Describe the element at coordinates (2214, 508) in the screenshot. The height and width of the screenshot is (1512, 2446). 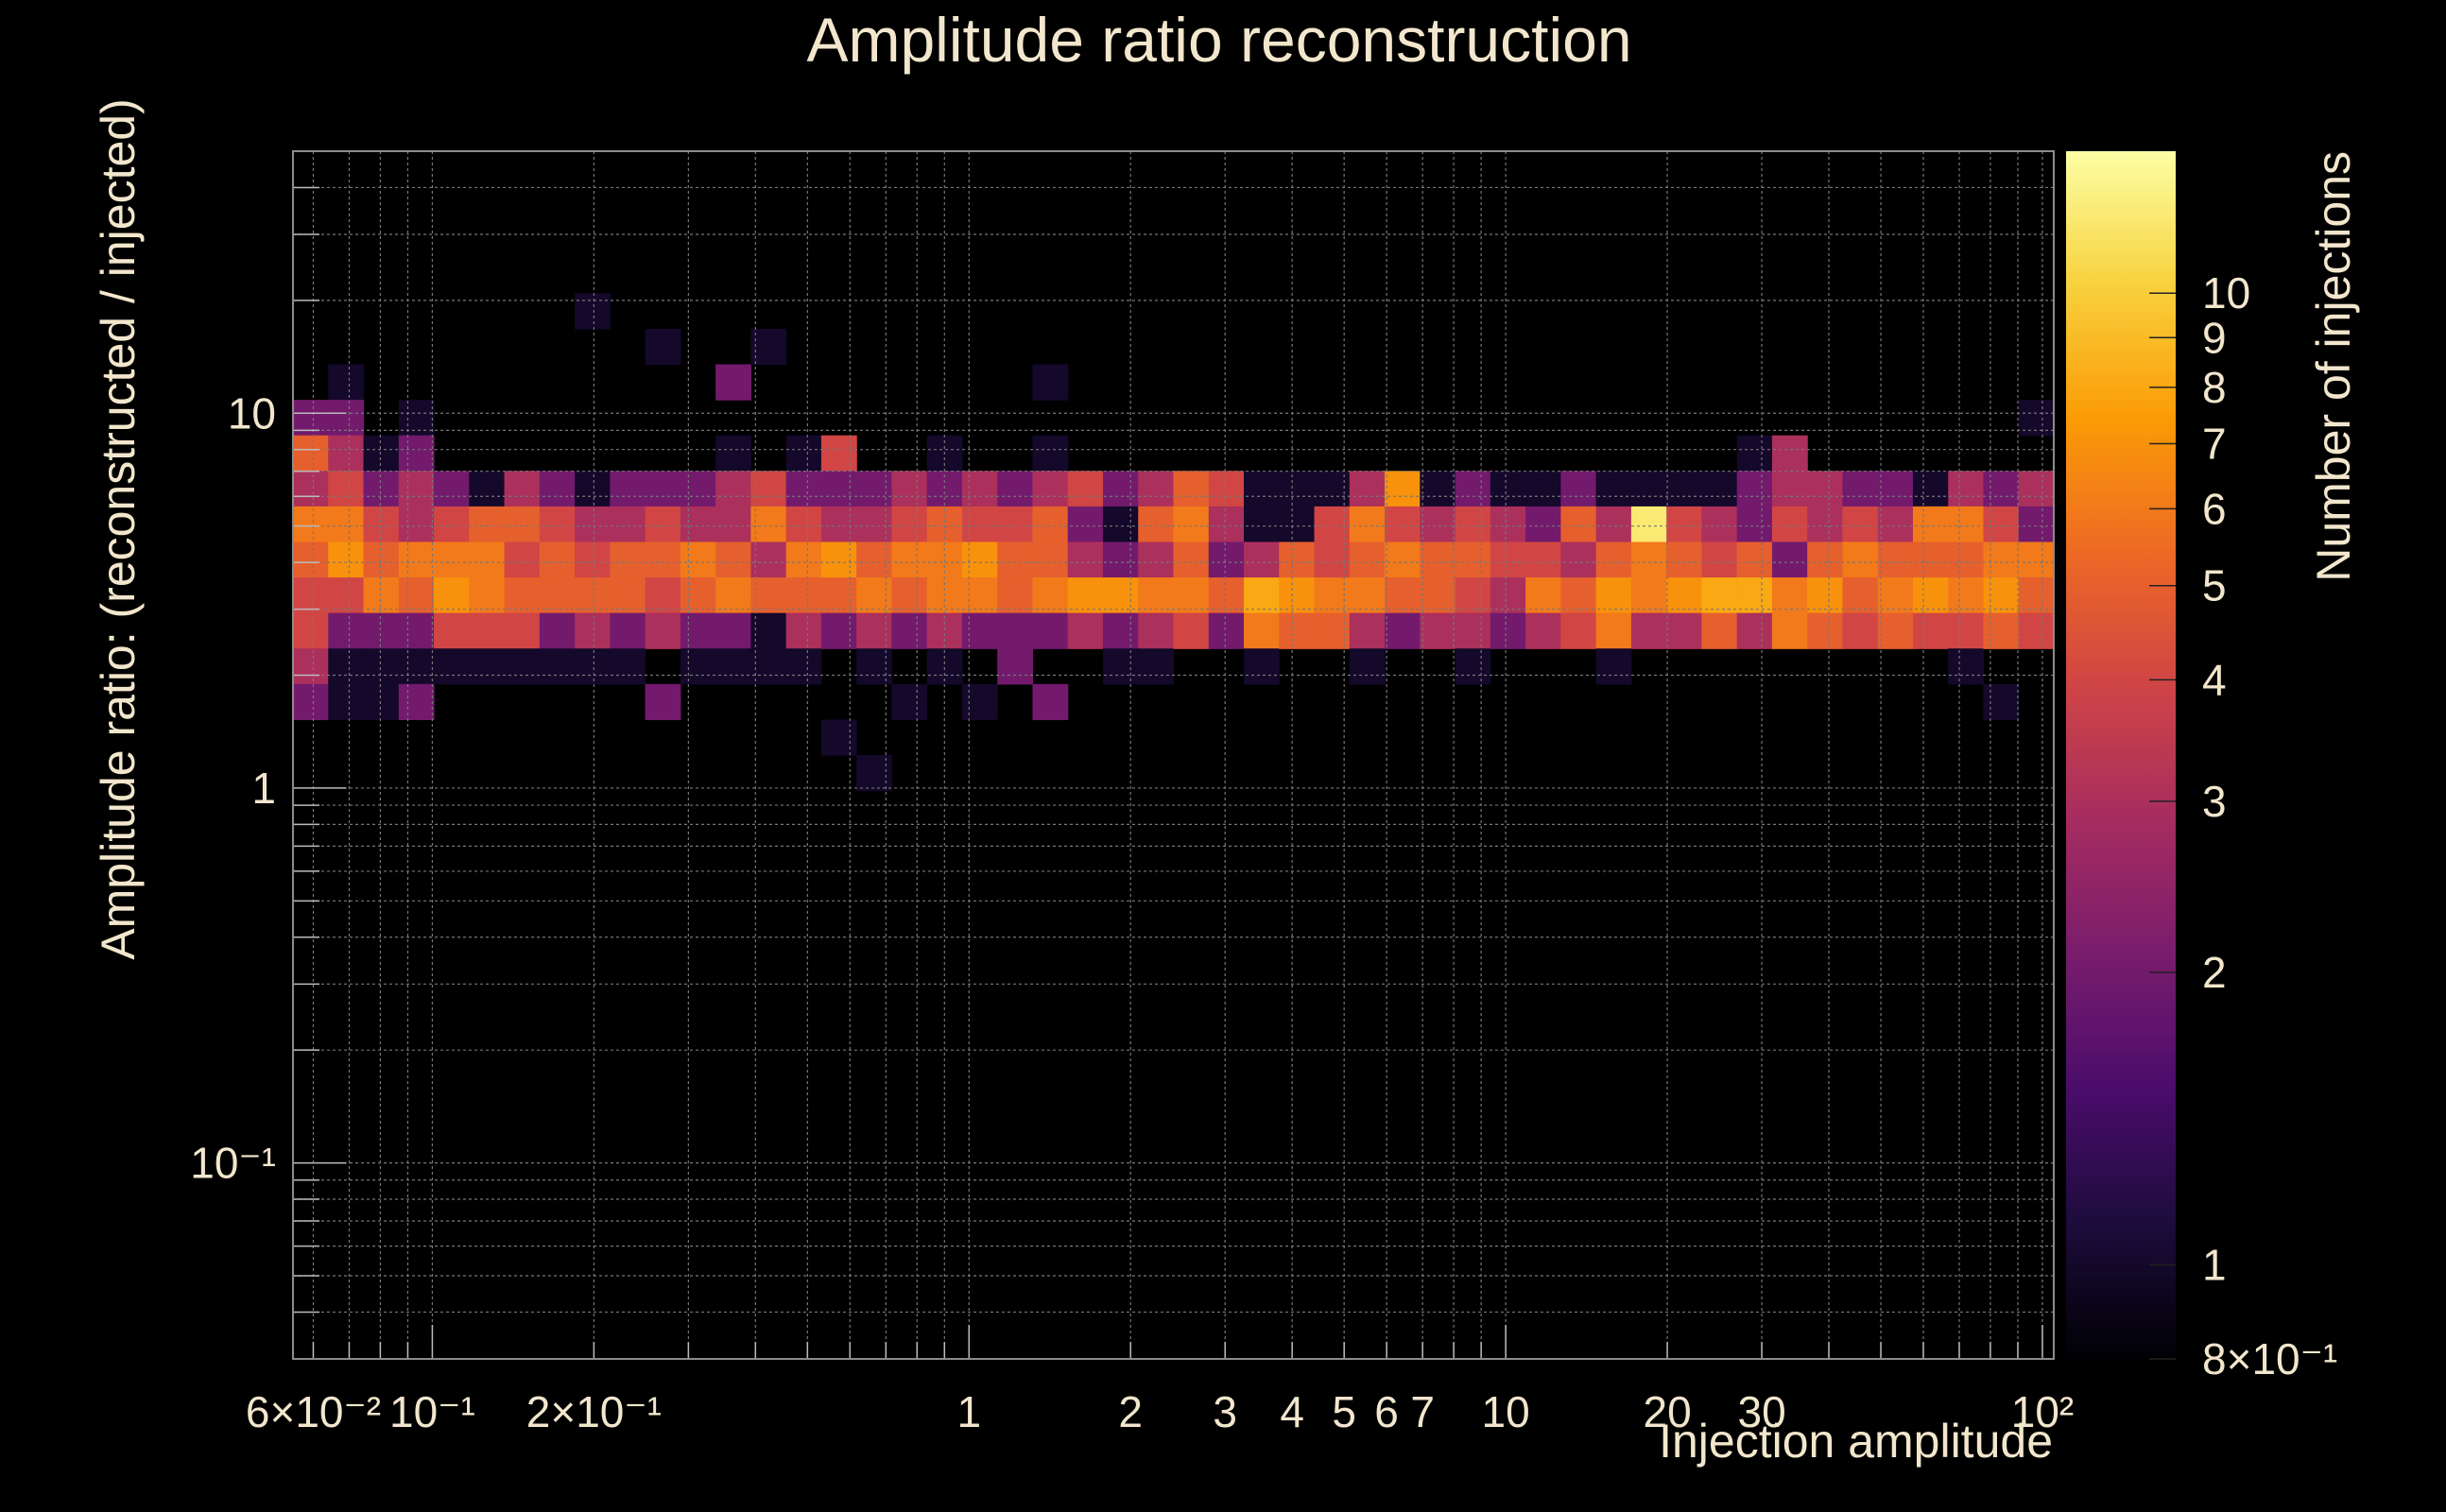
I see `colorbar-tick-label: 6` at that location.